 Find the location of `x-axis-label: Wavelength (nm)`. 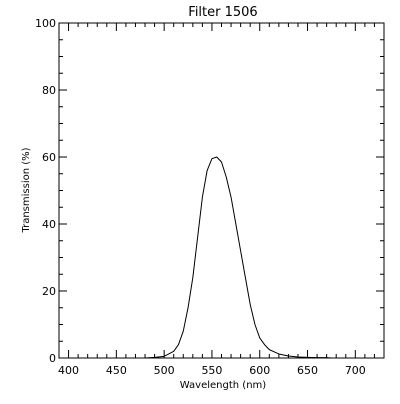

x-axis-label: Wavelength (nm) is located at coordinates (223, 385).